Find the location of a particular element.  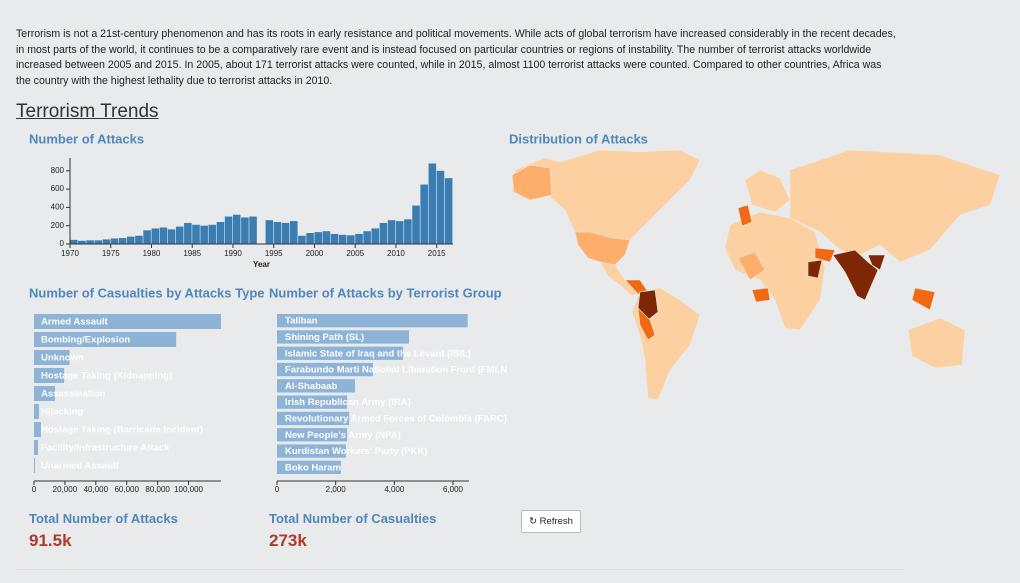

x-tick-label: 100,000 is located at coordinates (188, 489).